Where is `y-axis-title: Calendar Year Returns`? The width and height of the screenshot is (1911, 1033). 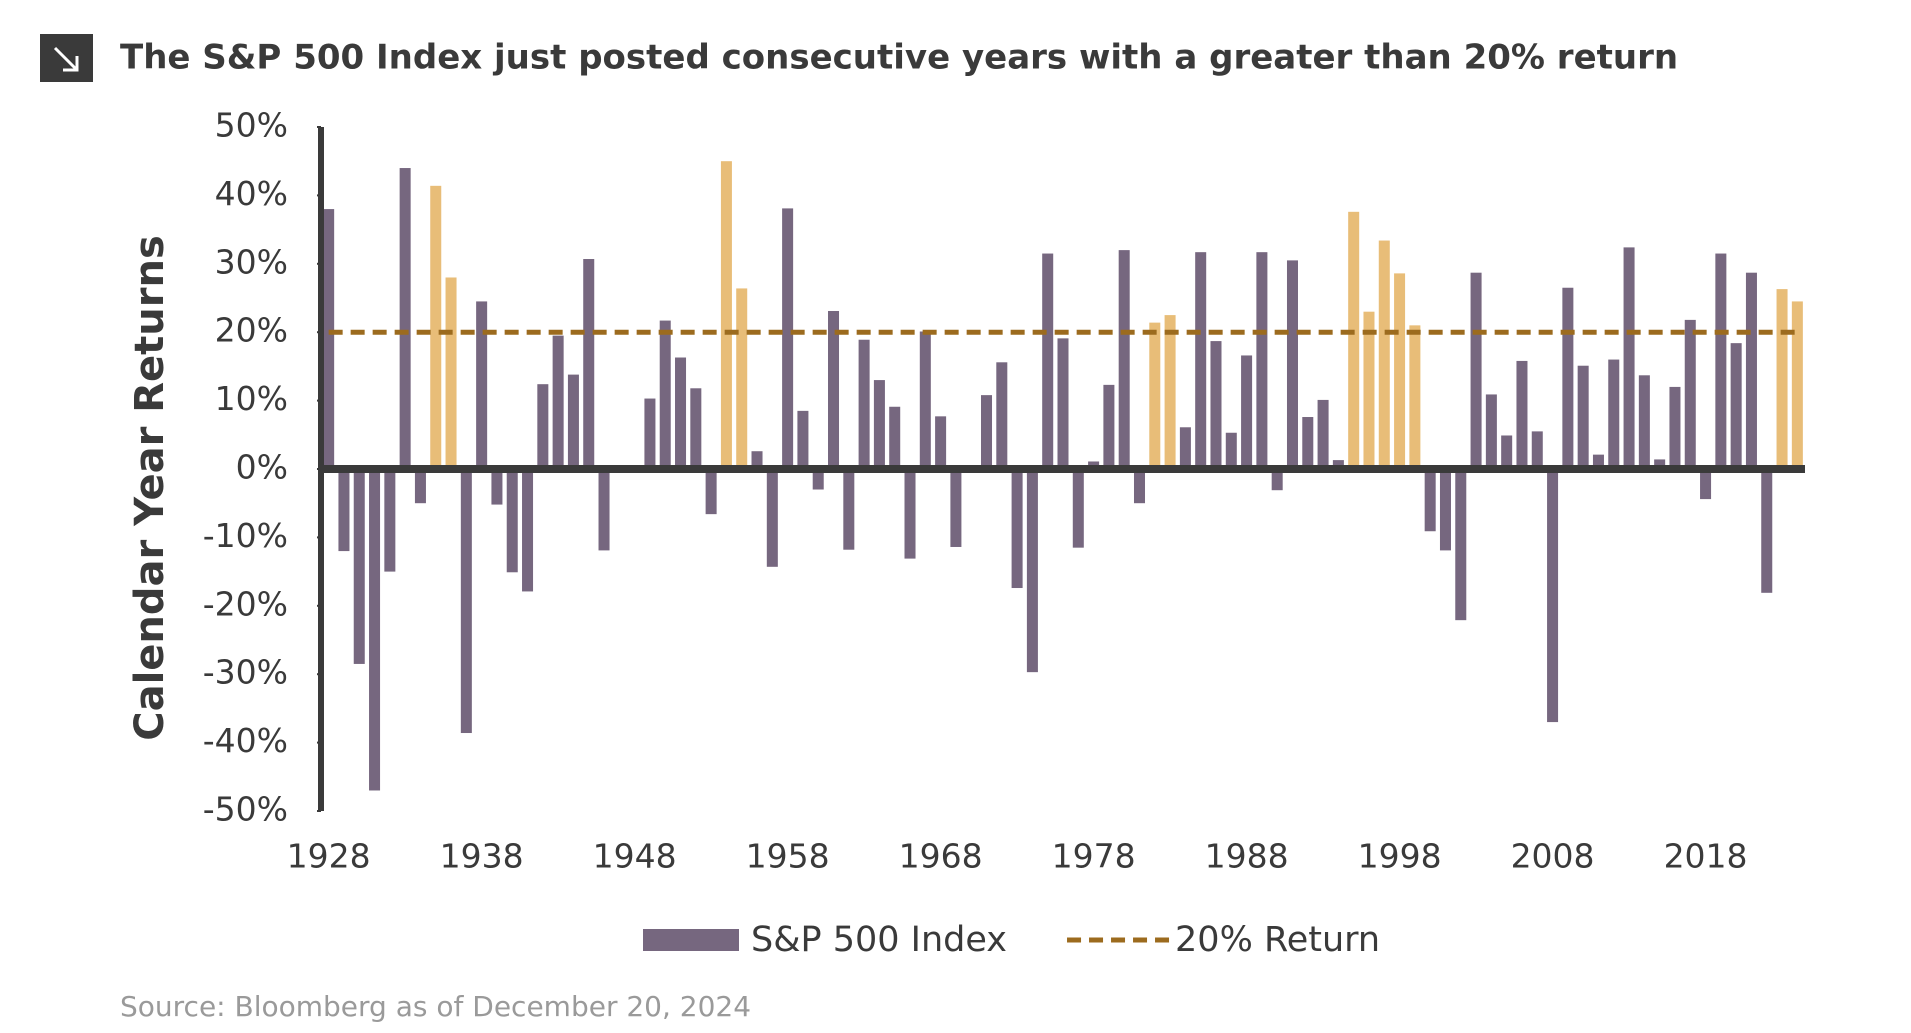
y-axis-title: Calendar Year Returns is located at coordinates (150, 488).